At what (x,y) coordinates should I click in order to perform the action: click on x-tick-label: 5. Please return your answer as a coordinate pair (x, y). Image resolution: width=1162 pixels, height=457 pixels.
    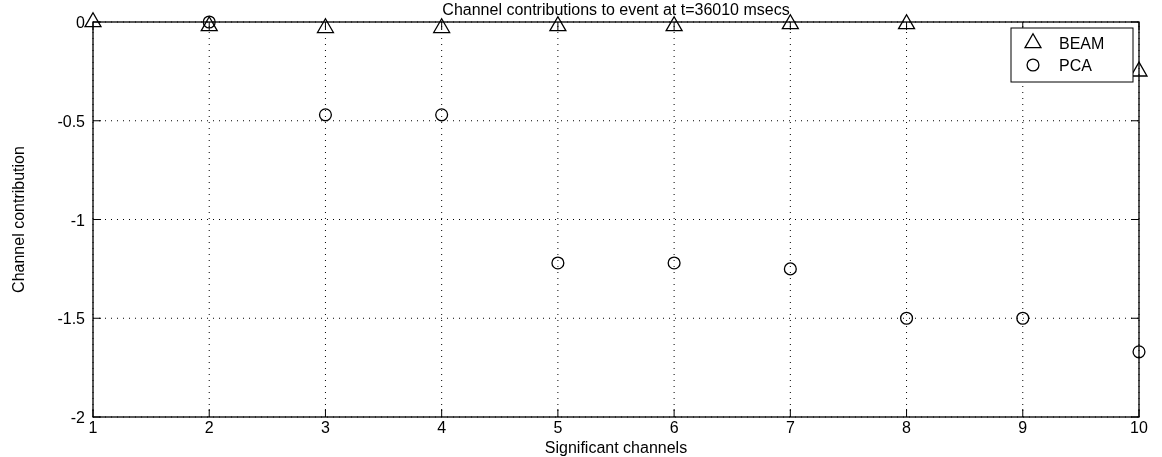
    Looking at the image, I should click on (558, 427).